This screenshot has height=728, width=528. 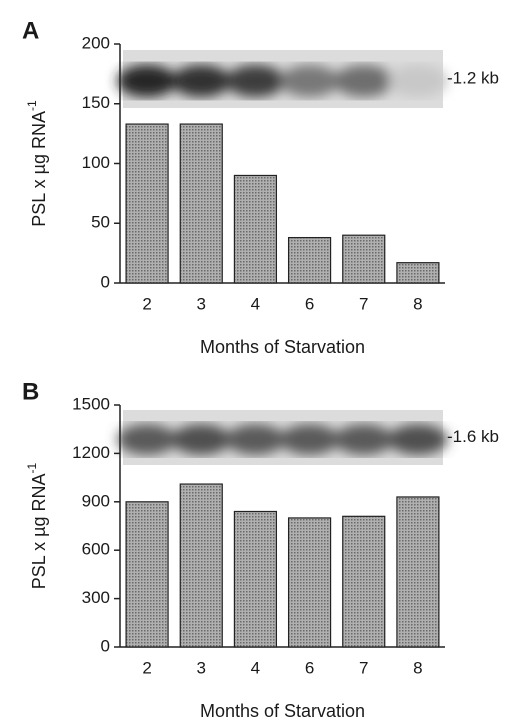 I want to click on y-tick-label: 50, so click(x=100, y=222).